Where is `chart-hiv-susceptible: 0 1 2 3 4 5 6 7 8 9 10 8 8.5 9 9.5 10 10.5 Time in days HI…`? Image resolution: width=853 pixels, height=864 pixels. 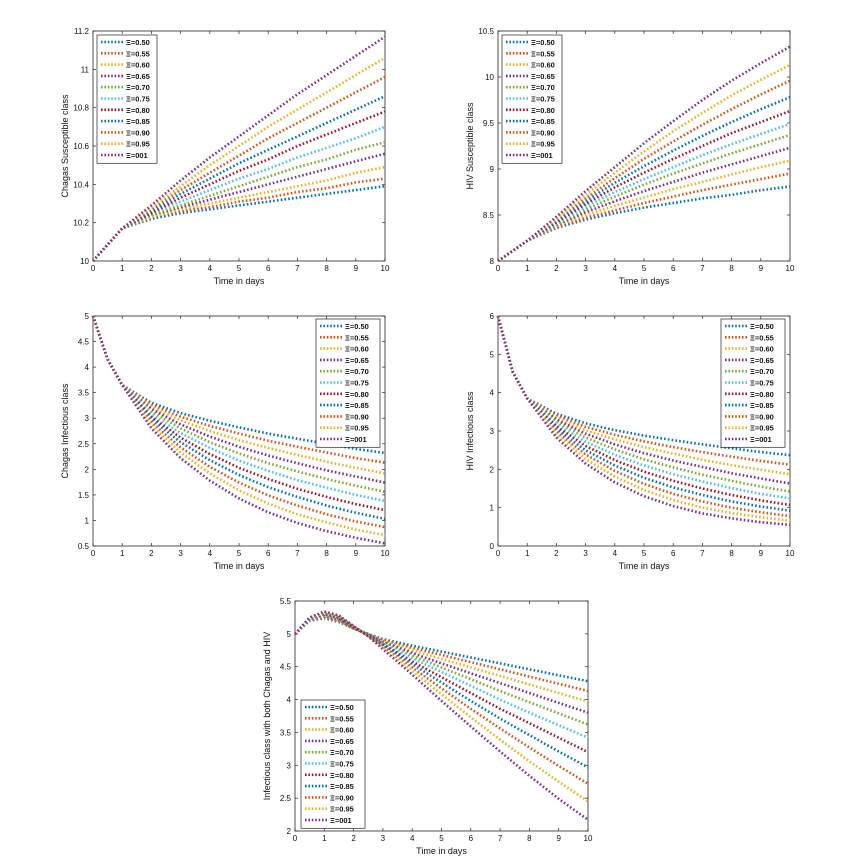 chart-hiv-susceptible: 0 1 2 3 4 5 6 7 8 9 10 8 8.5 9 9.5 10 10.5 Time in days HI… is located at coordinates (630, 156).